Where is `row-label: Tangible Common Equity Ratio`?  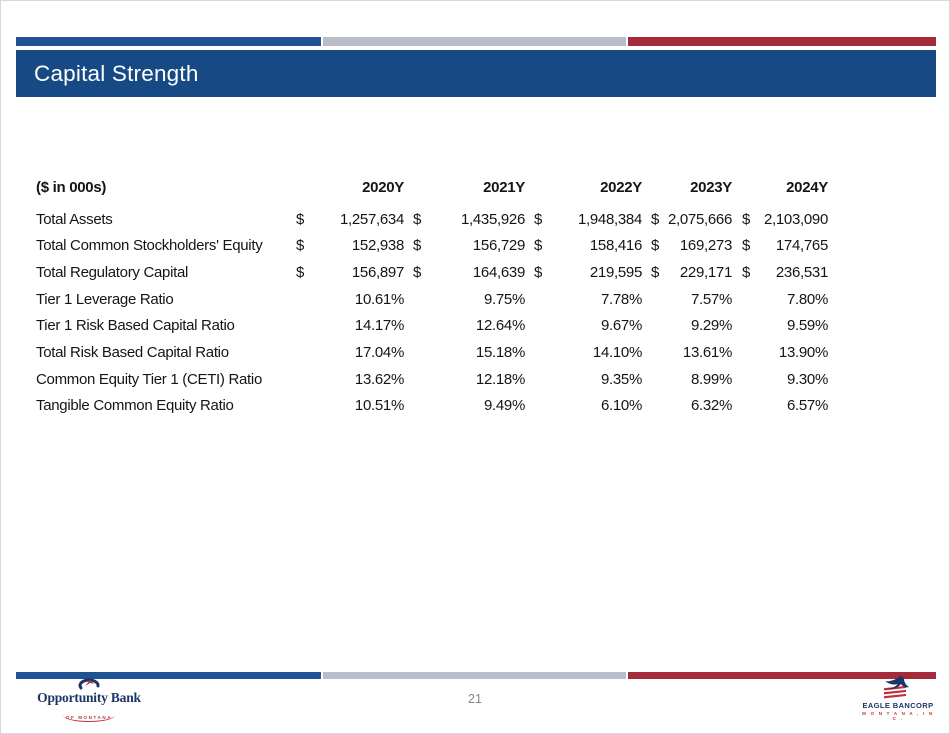 row-label: Tangible Common Equity Ratio is located at coordinates (135, 406).